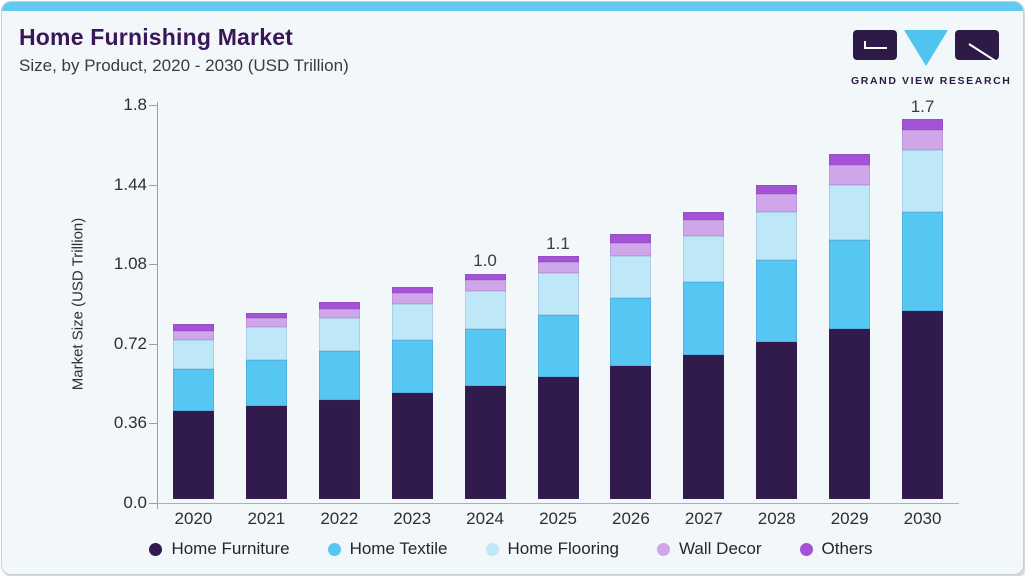  I want to click on y-tick-label: 0.36, so click(130, 423).